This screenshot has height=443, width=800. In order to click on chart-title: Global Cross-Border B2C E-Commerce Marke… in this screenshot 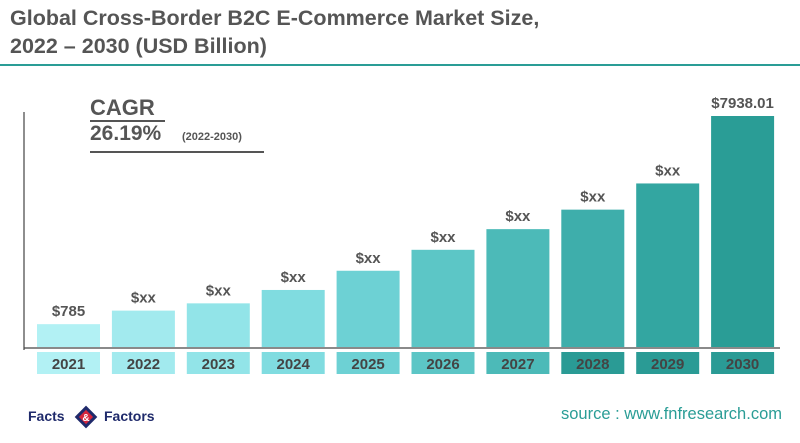, I will do `click(400, 32)`.